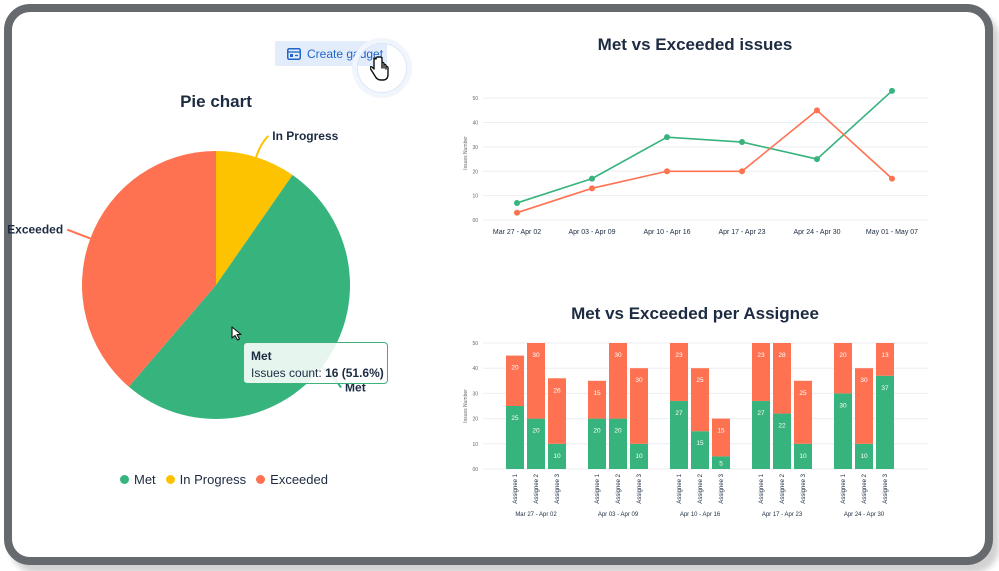 The image size is (999, 571). Describe the element at coordinates (292, 479) in the screenshot. I see `legend-item-exceeded: Exceeded` at that location.